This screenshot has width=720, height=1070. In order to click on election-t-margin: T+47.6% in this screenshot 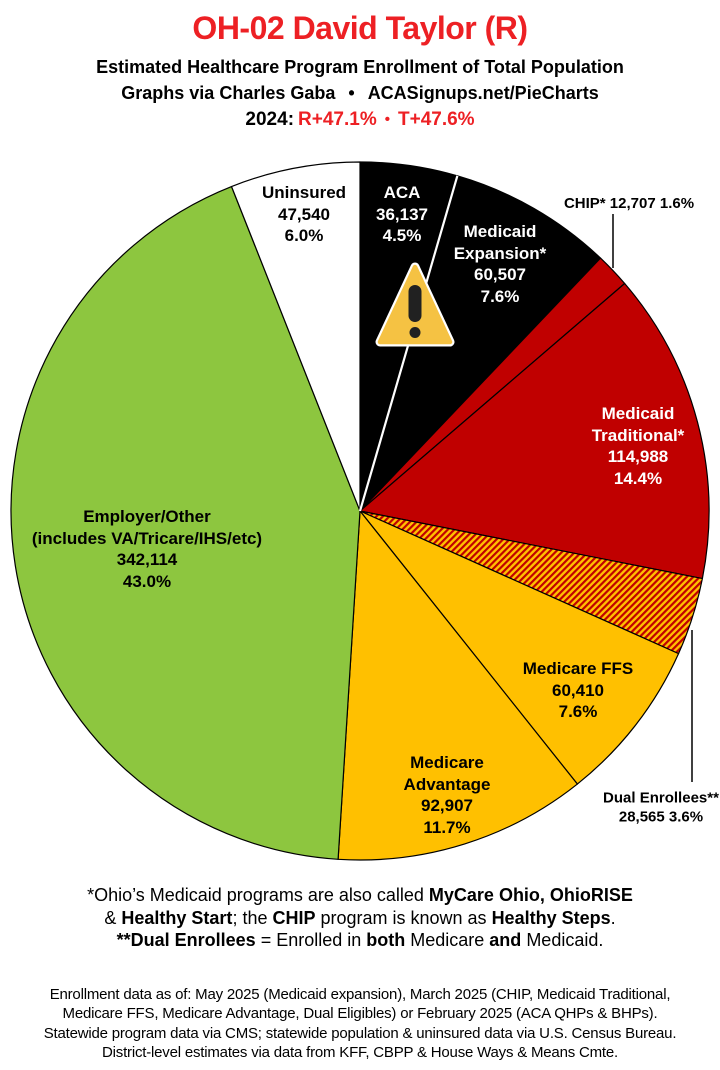, I will do `click(436, 119)`.